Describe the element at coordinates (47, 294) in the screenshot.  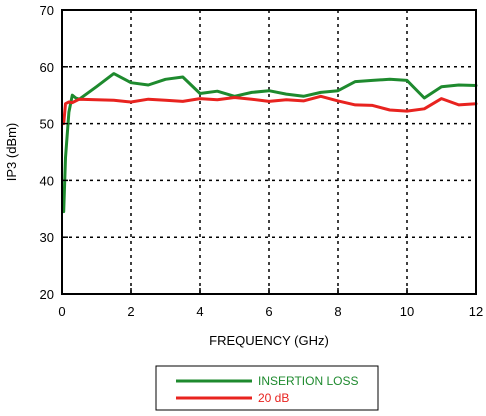
I see `y-tick-label: 20` at that location.